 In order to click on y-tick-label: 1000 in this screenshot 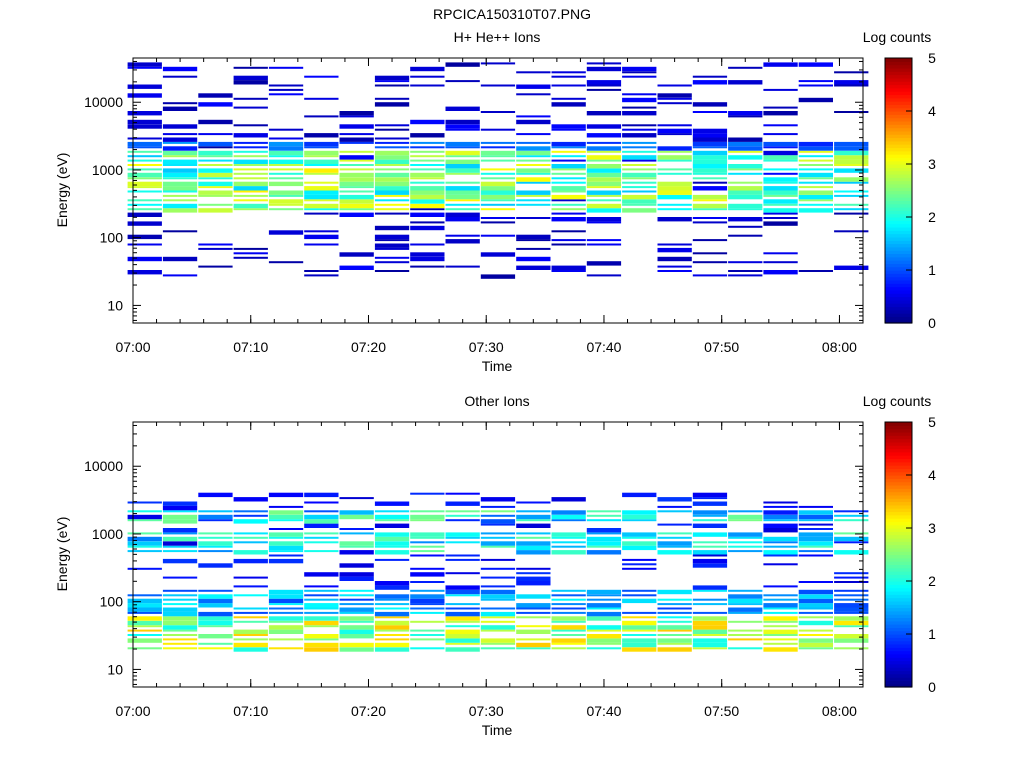, I will do `click(107, 170)`.